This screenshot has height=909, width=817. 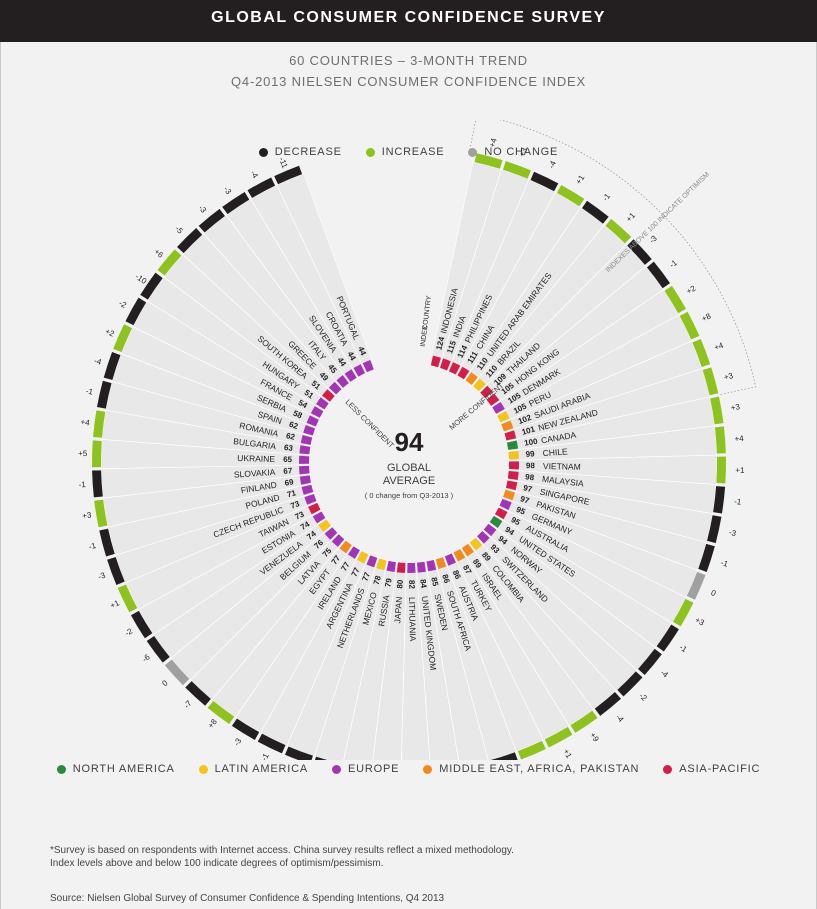 What do you see at coordinates (643, 697) in the screenshot?
I see `trend-change-label: -2` at bounding box center [643, 697].